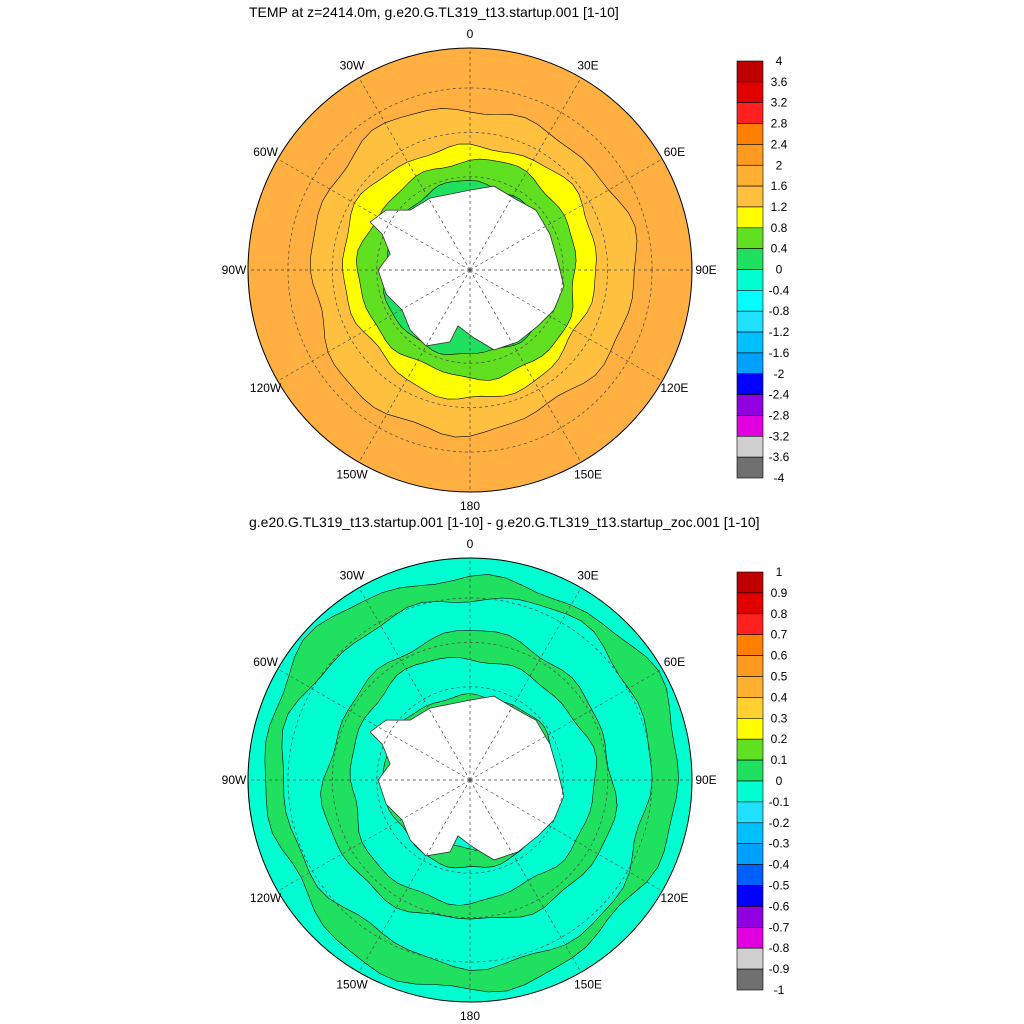  Describe the element at coordinates (779, 457) in the screenshot. I see `colorbar-label: -3.6` at that location.